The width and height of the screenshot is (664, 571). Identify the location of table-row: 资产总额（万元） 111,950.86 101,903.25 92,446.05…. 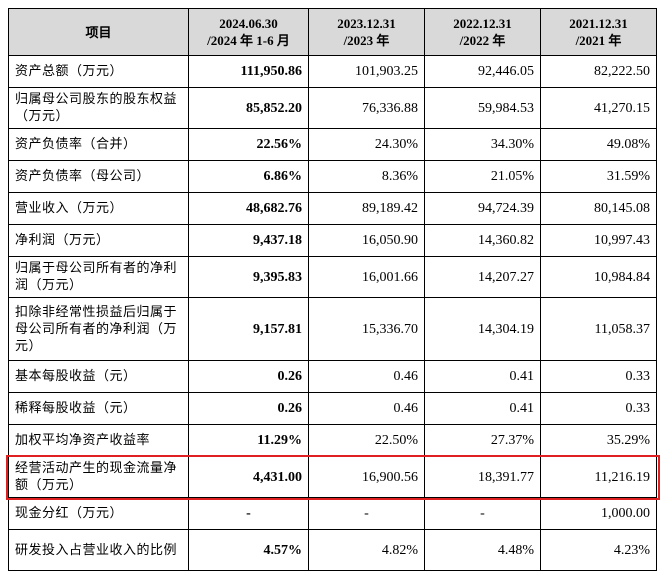
(332, 71).